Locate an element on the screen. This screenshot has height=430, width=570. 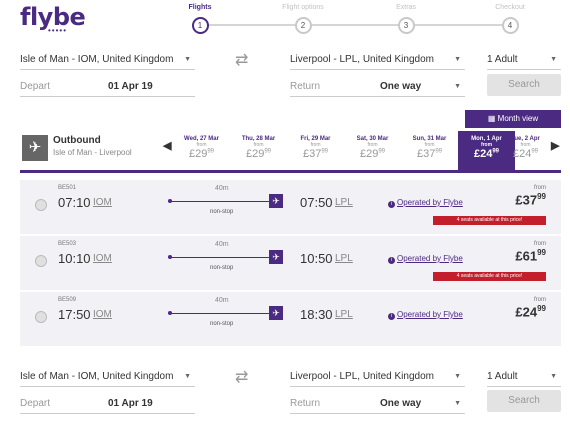
month-view-label: Month view is located at coordinates (518, 118).